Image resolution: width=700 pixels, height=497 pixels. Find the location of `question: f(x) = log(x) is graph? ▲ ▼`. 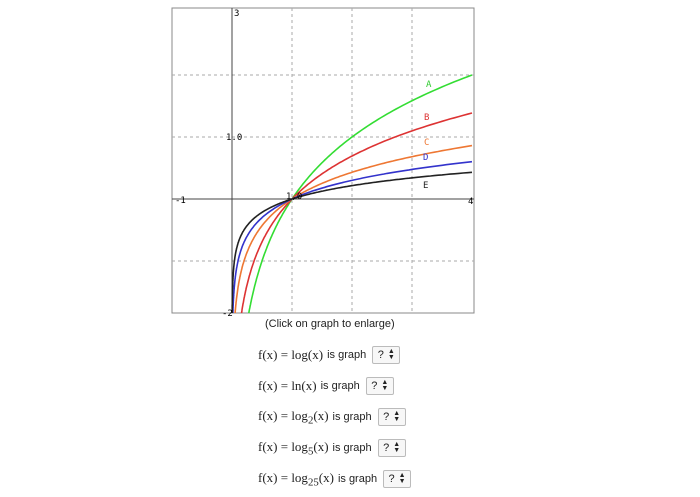

question: f(x) = log(x) is graph? ▲ ▼ is located at coordinates (329, 355).